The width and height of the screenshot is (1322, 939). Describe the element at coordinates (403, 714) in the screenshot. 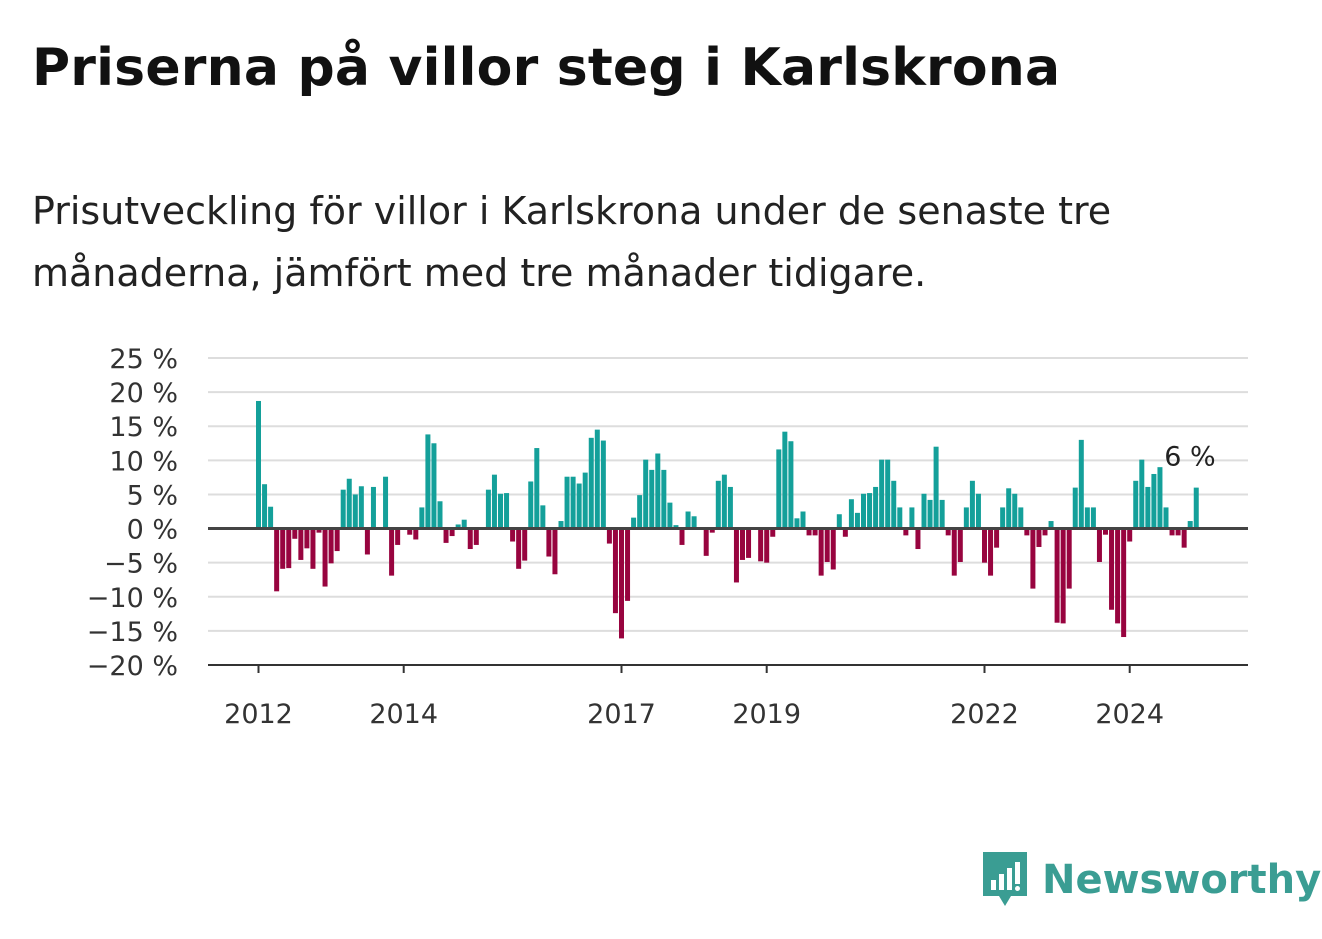

I see `x-tick-label: 2014` at that location.